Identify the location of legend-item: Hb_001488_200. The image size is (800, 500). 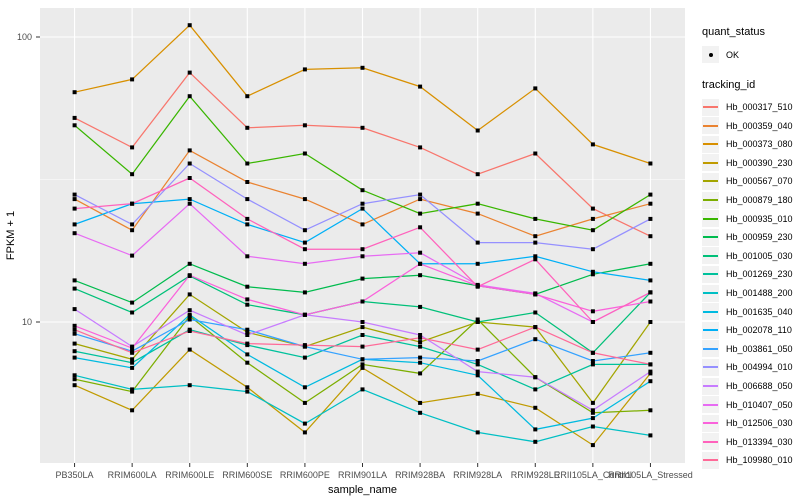
(747, 293).